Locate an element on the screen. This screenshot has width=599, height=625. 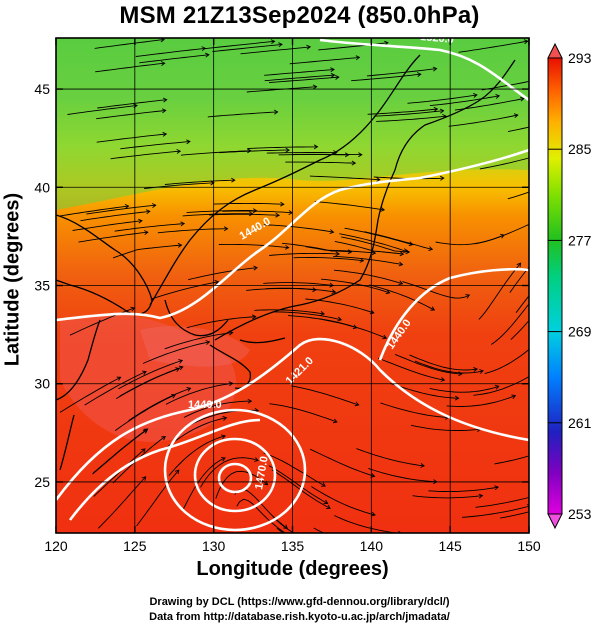
x-tick-label: 120 is located at coordinates (56, 546).